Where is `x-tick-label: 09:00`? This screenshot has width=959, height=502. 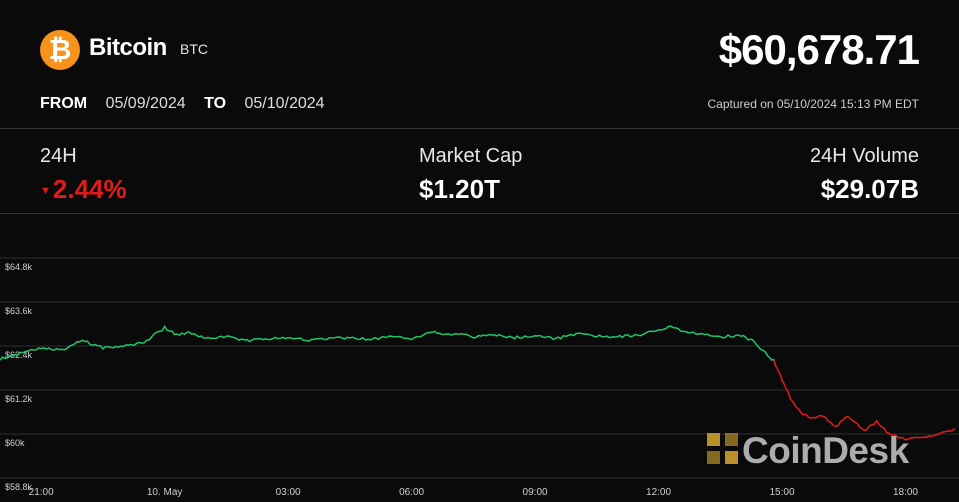
x-tick-label: 09:00 is located at coordinates (535, 492).